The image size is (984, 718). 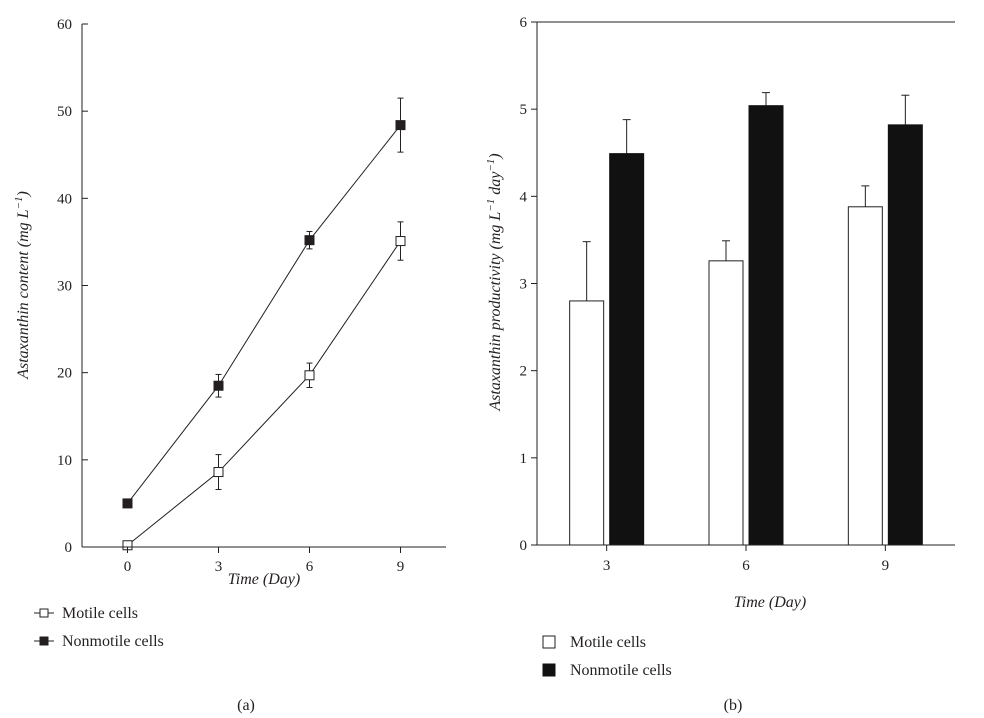 I want to click on panel-b-y-tick-label: 2, so click(x=524, y=372).